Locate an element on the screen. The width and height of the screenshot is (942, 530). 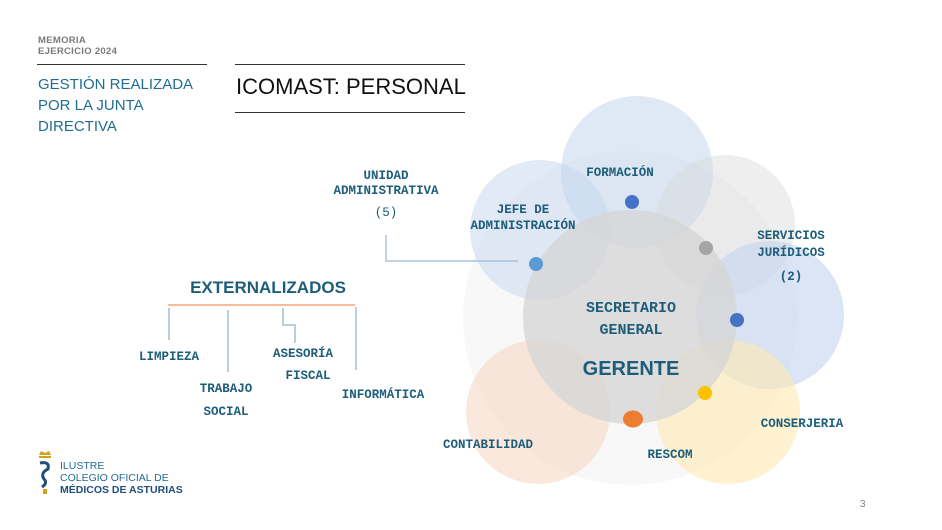
formacion-label: FORMACIÓN is located at coordinates (620, 173).